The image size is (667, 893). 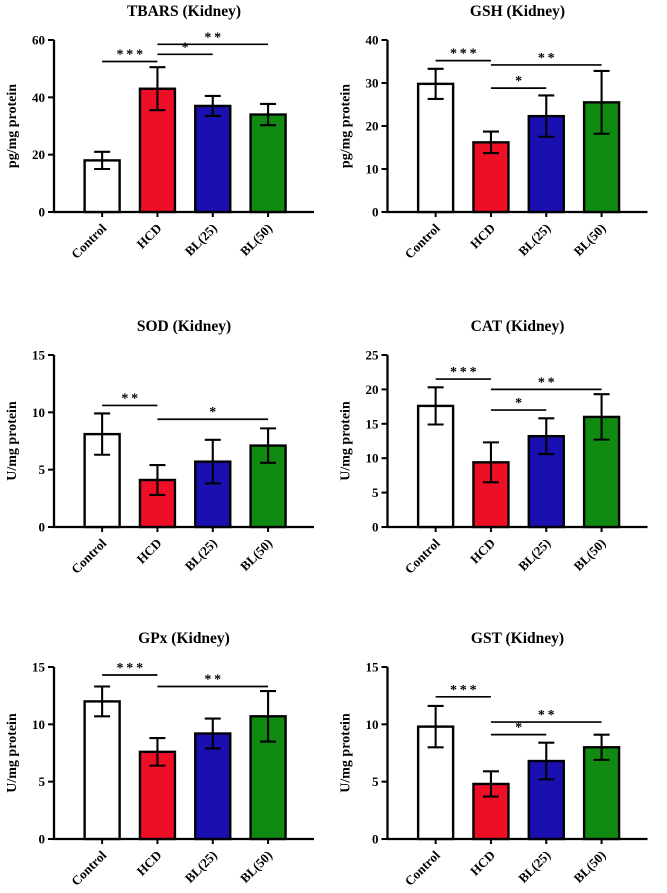 I want to click on chart-title: SOD (Kidney), so click(x=184, y=326).